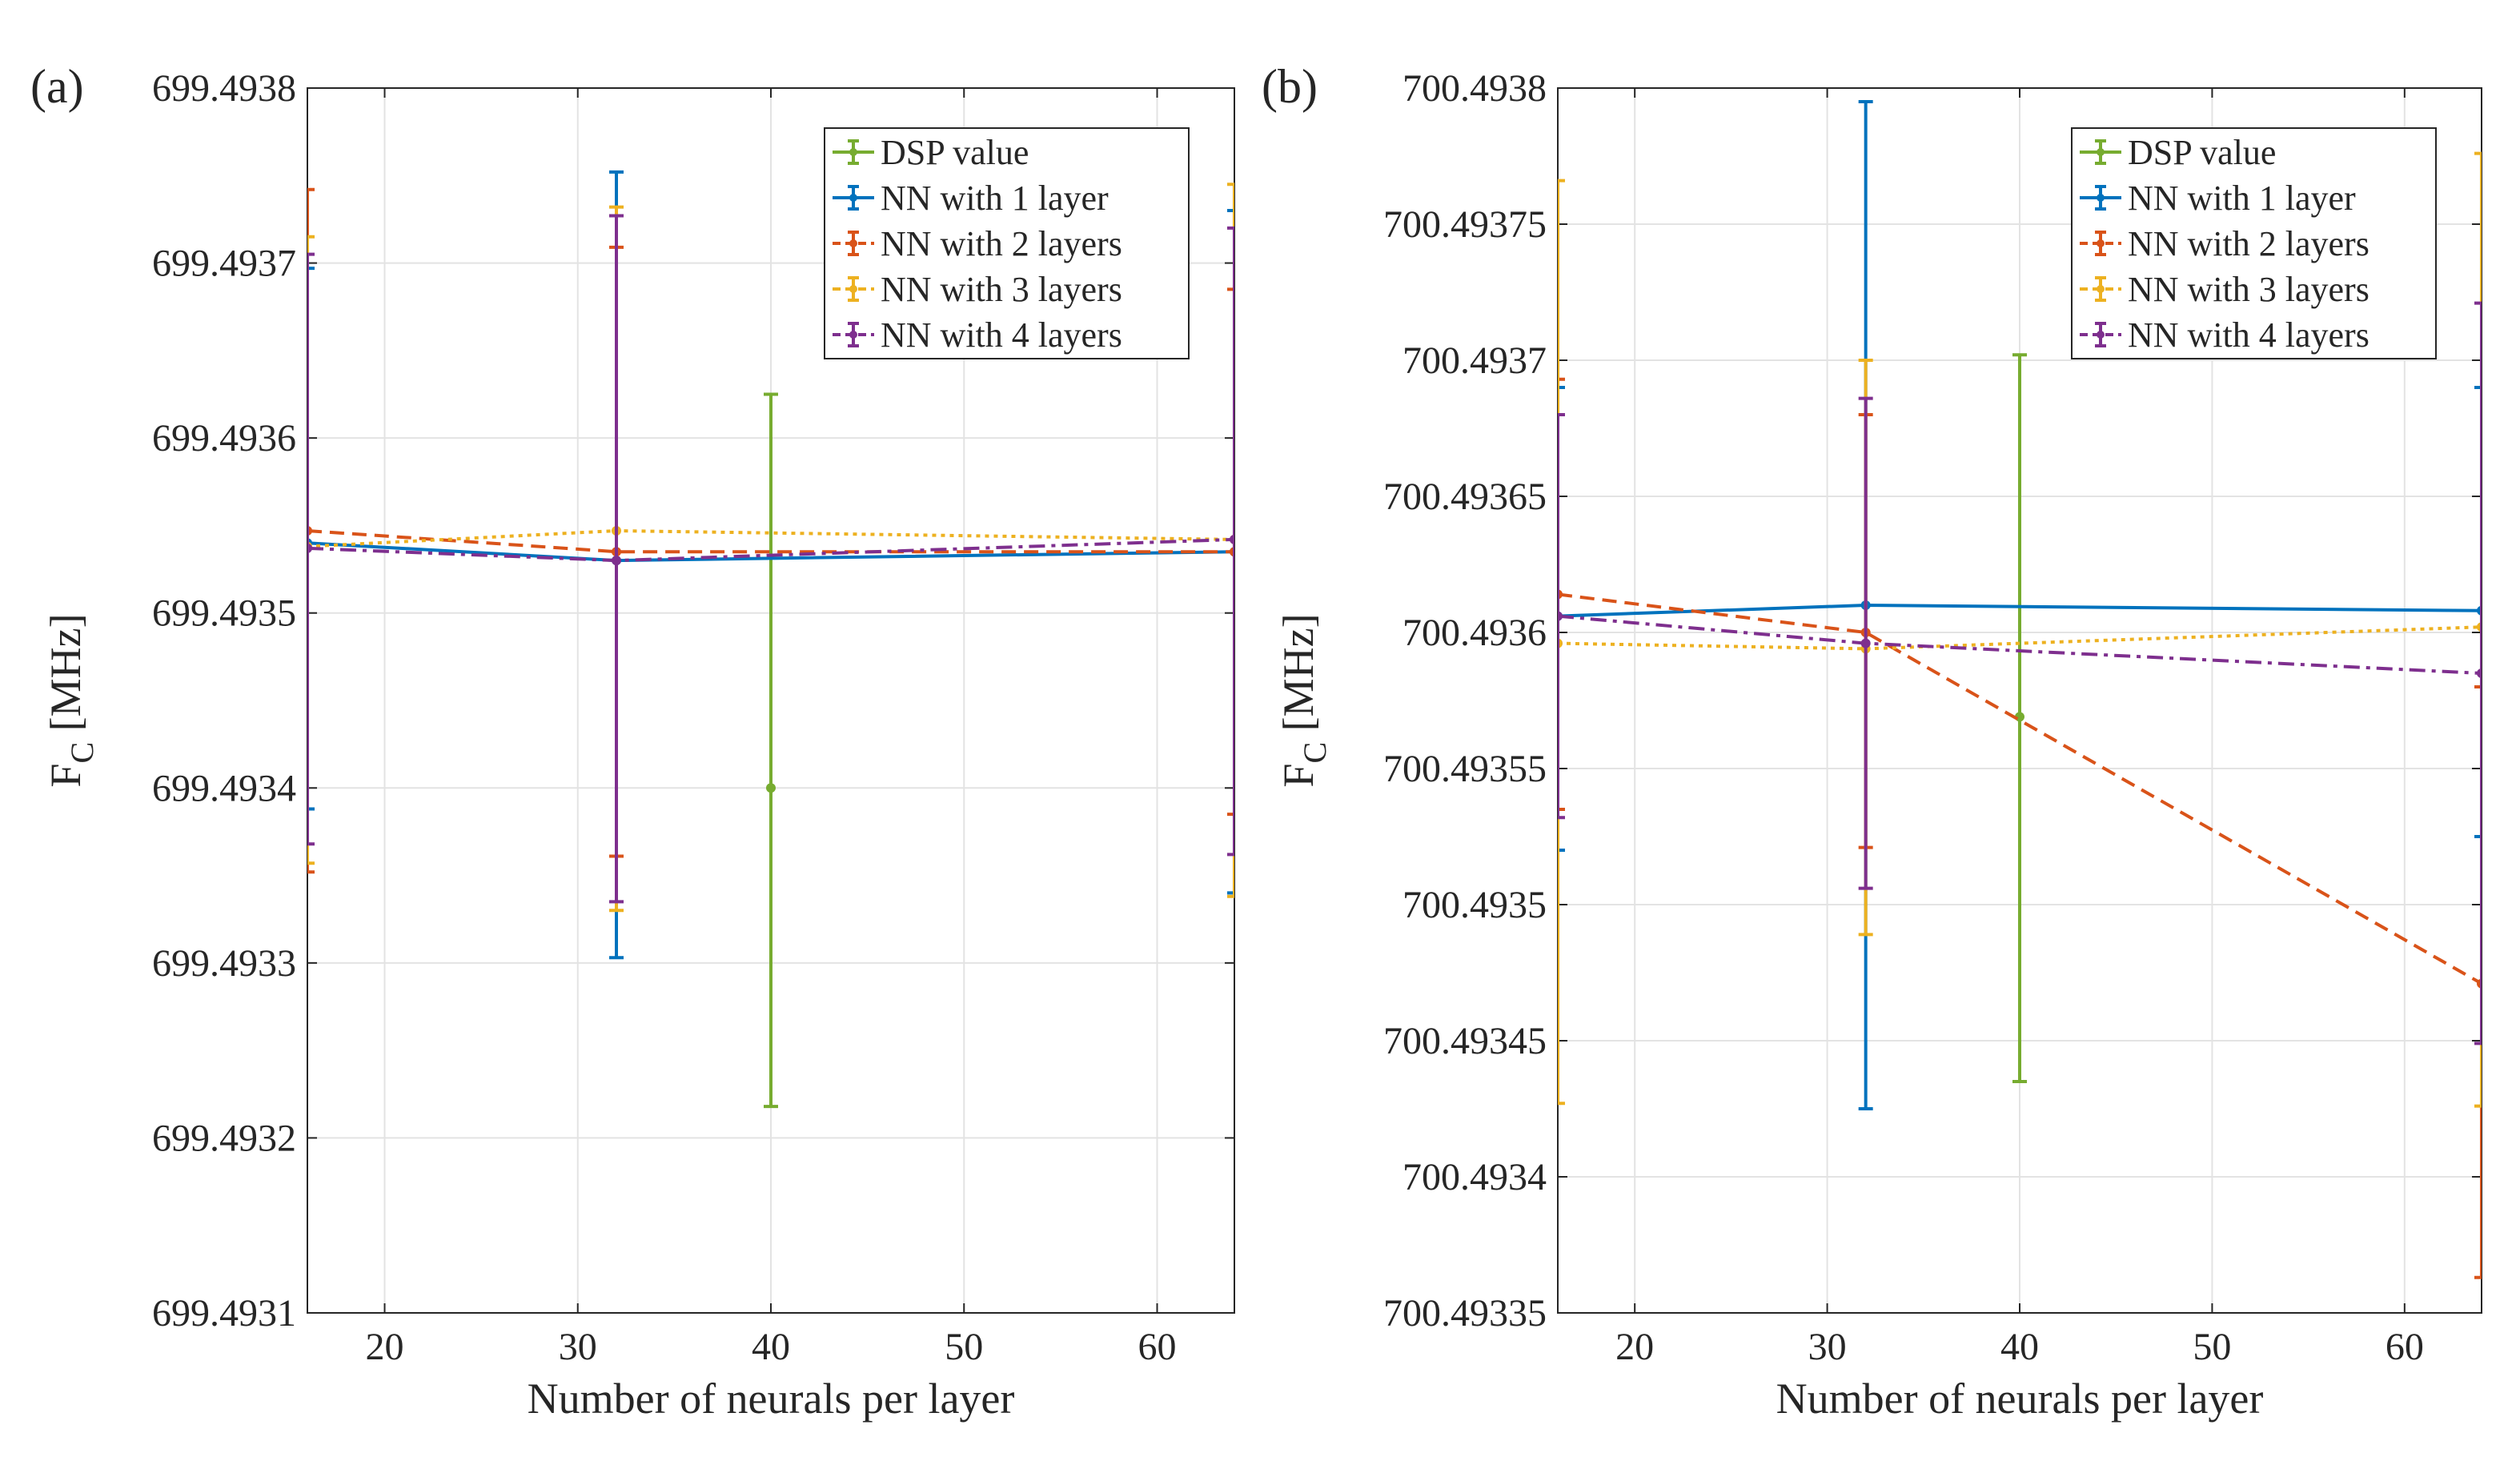  I want to click on y-tick-label: 699.4936, so click(224, 438).